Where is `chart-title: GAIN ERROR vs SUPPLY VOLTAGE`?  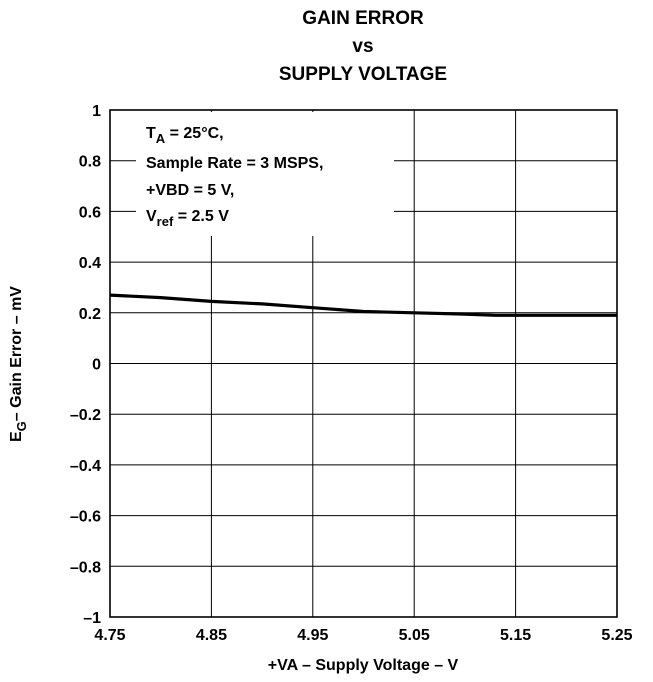
chart-title: GAIN ERROR vs SUPPLY VOLTAGE is located at coordinates (363, 46).